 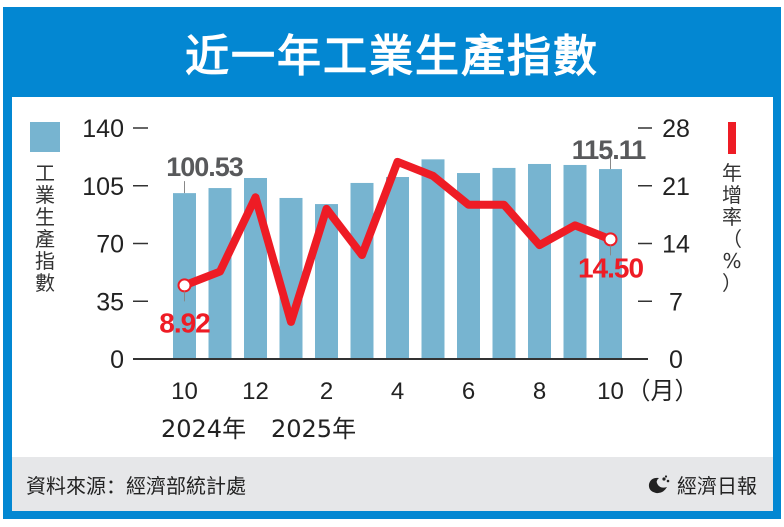 What do you see at coordinates (732, 283) in the screenshot?
I see `legend-line-label-char: ）` at bounding box center [732, 283].